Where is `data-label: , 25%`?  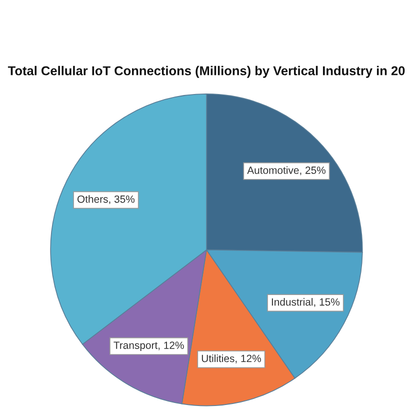
data-label: , 25% is located at coordinates (313, 171).